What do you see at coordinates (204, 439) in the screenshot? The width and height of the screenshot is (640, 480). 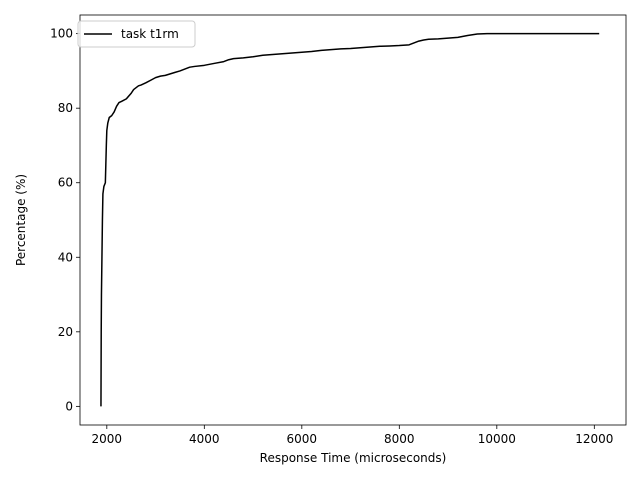 I see `x-tick-label: 4000` at bounding box center [204, 439].